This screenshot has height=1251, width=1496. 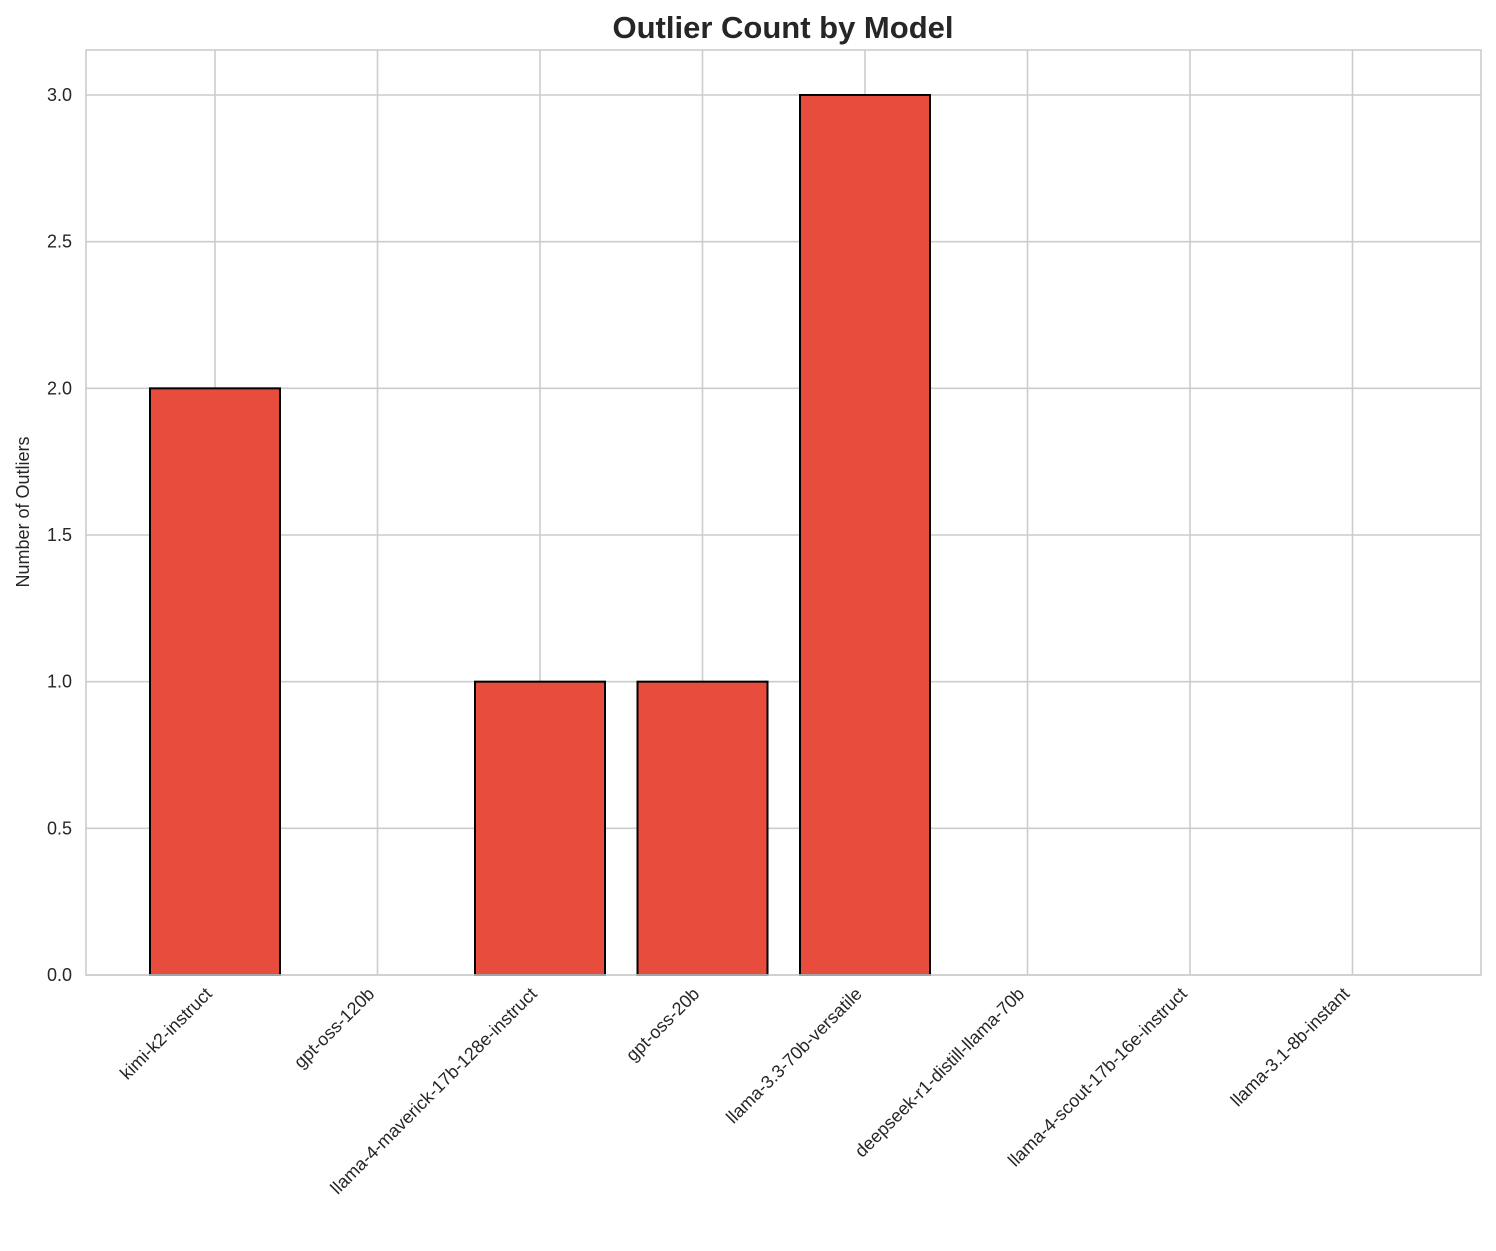 What do you see at coordinates (783, 27) in the screenshot?
I see `chart-title: Outlier Count by Model` at bounding box center [783, 27].